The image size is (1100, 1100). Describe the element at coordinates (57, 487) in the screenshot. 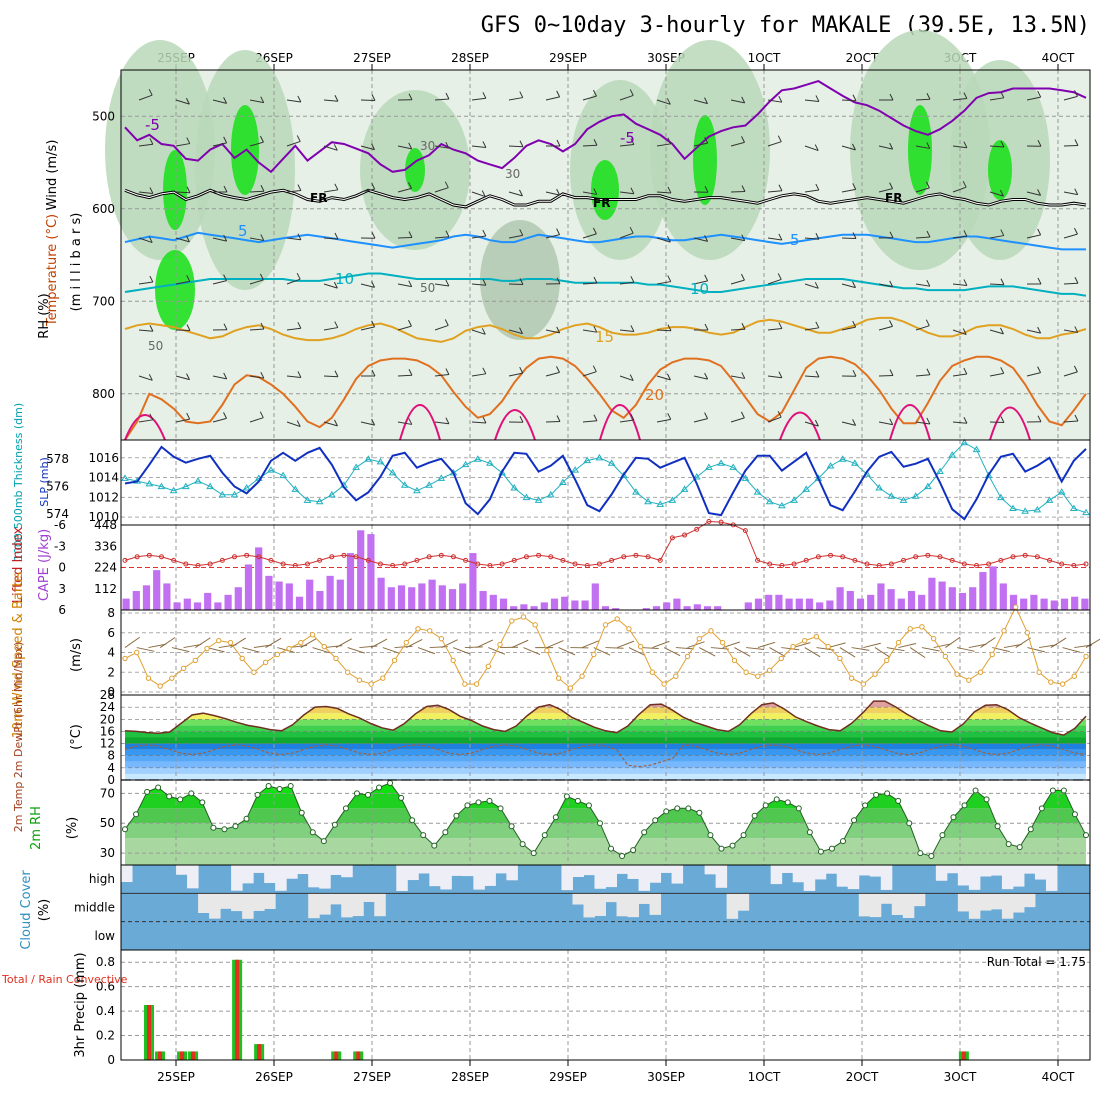

I see `thick-ytick: 576` at that location.